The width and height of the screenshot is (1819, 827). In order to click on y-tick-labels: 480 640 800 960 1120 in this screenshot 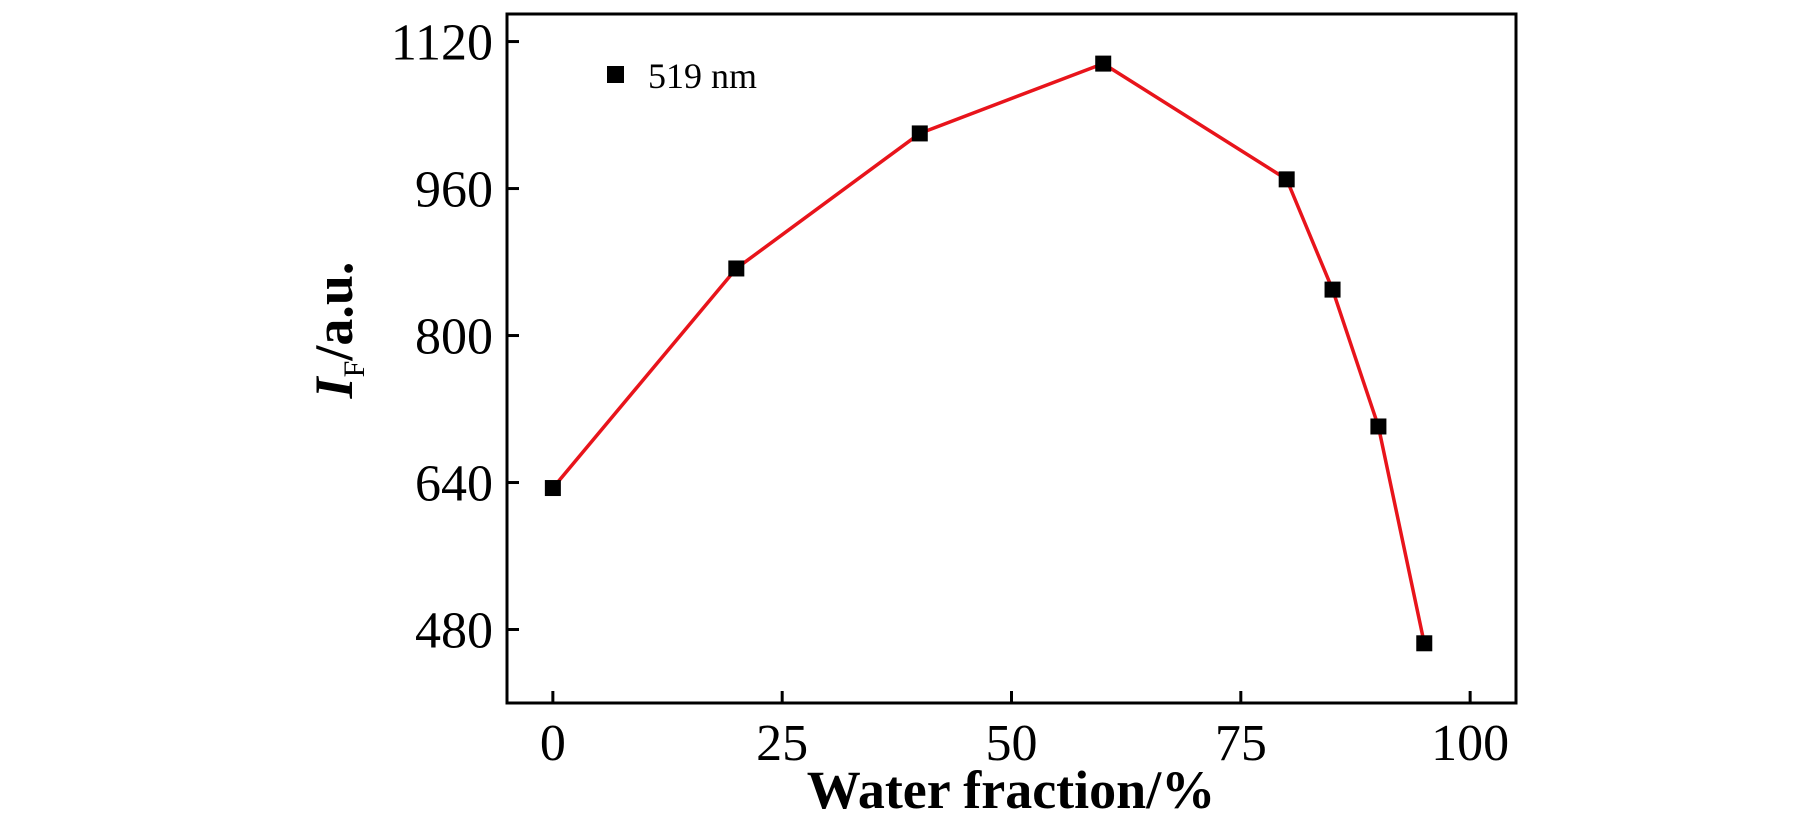, I will do `click(442, 337)`.